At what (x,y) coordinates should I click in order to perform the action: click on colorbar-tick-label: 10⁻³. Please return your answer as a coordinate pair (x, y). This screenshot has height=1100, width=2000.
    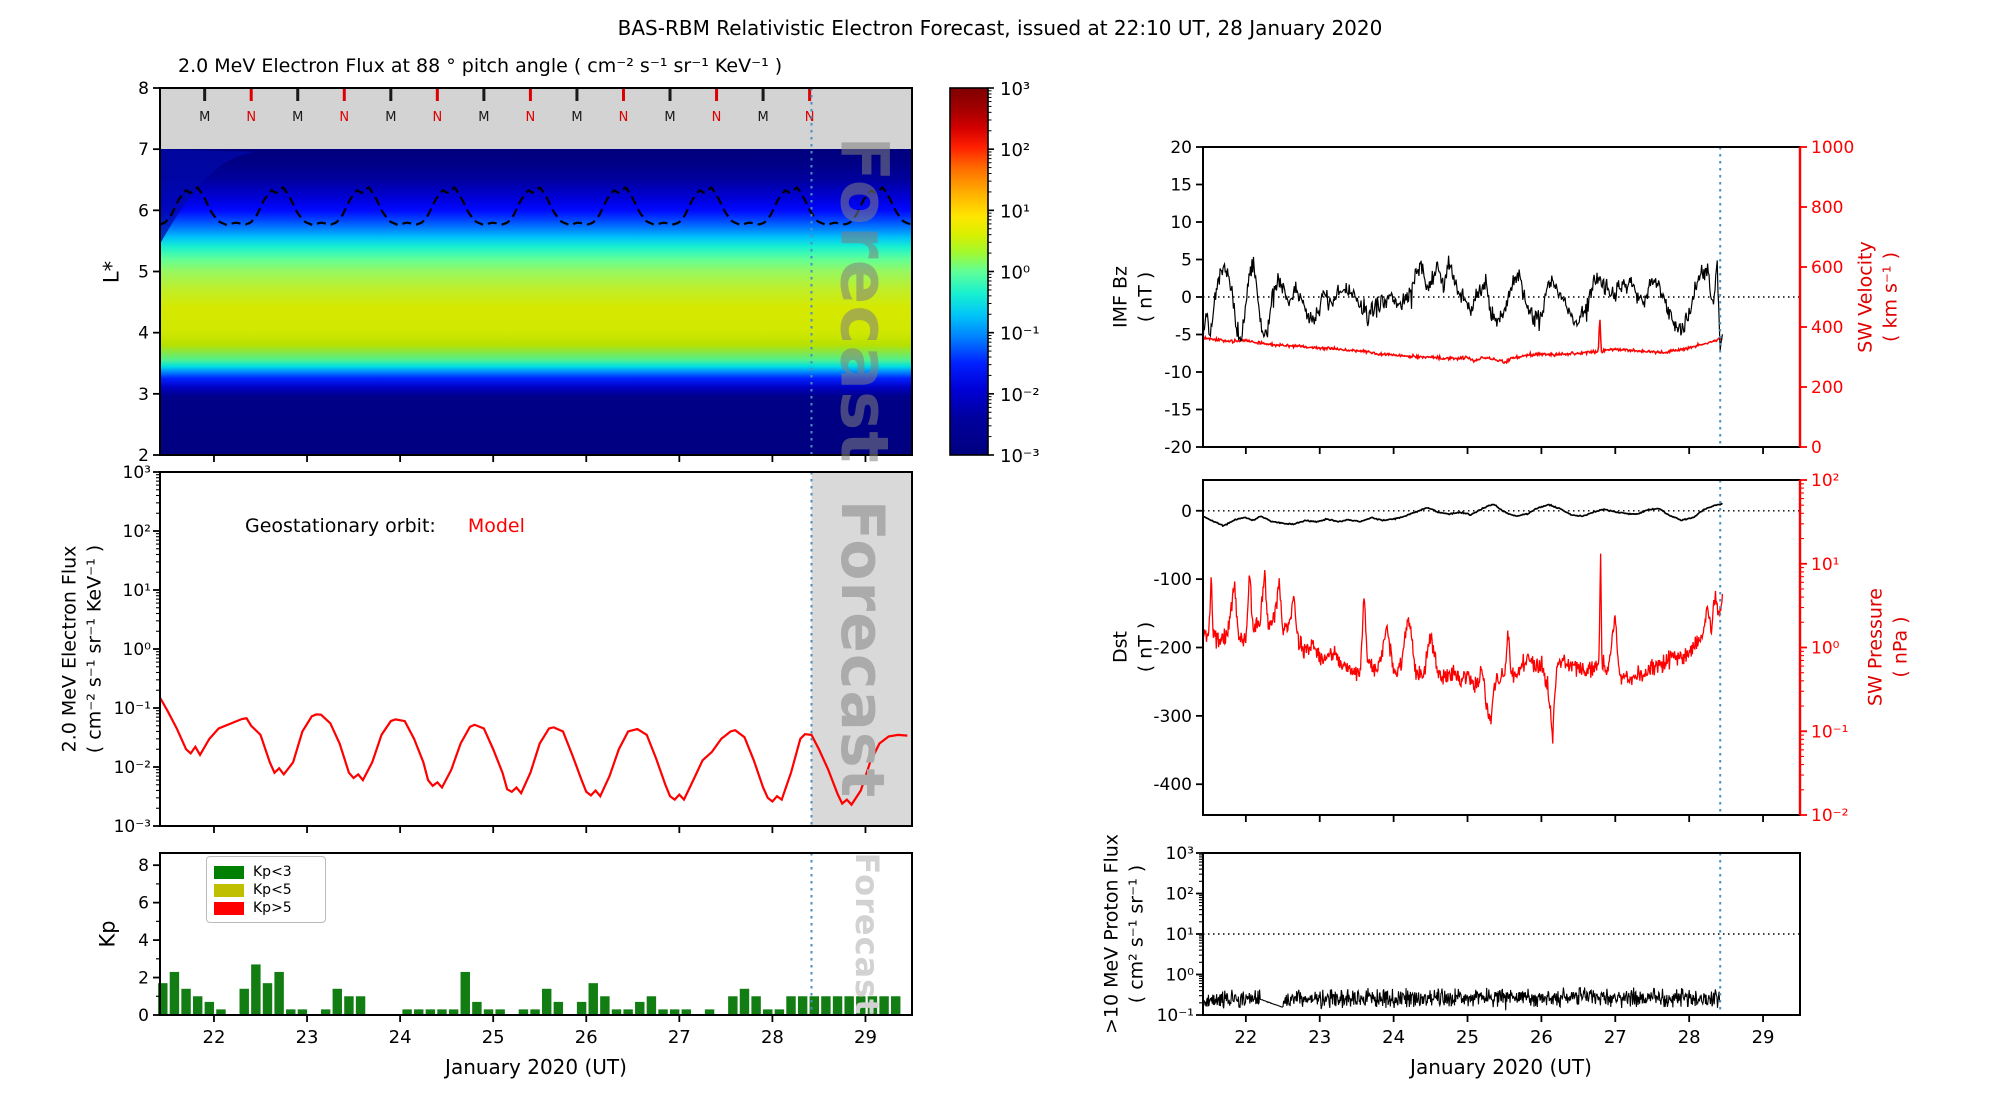
    Looking at the image, I should click on (1020, 456).